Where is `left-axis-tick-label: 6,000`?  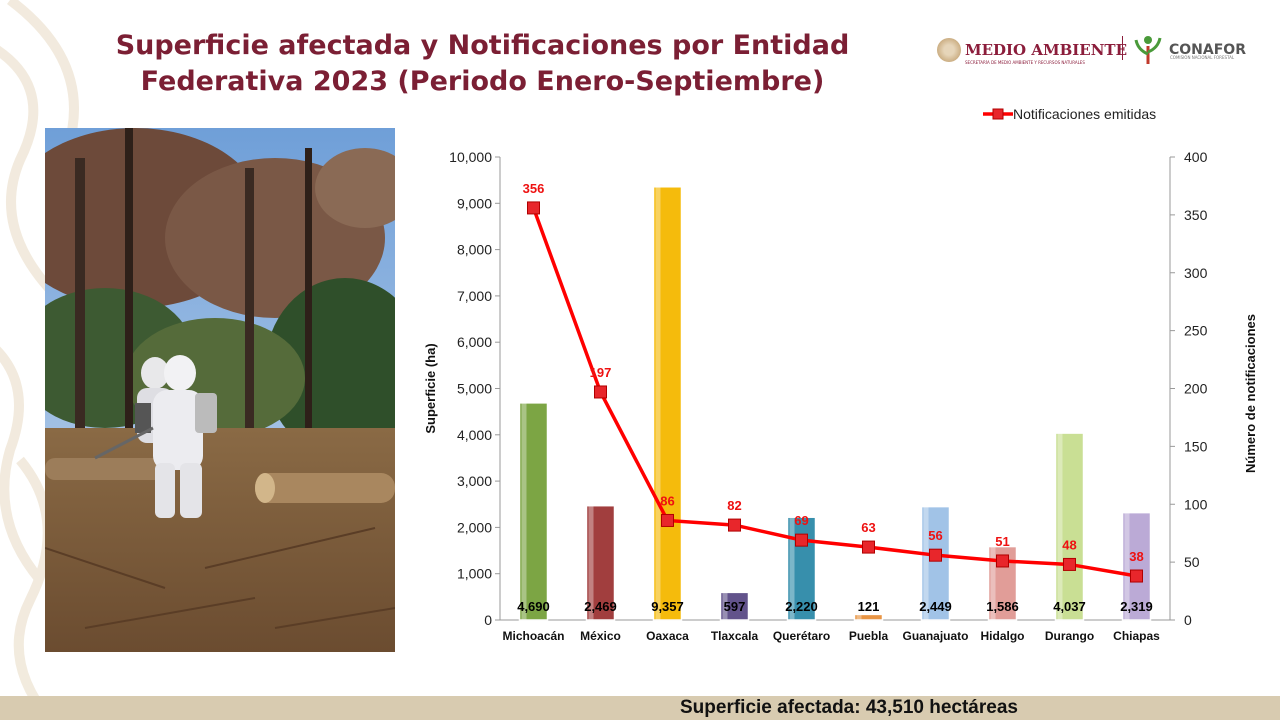
left-axis-tick-label: 6,000 is located at coordinates (474, 342).